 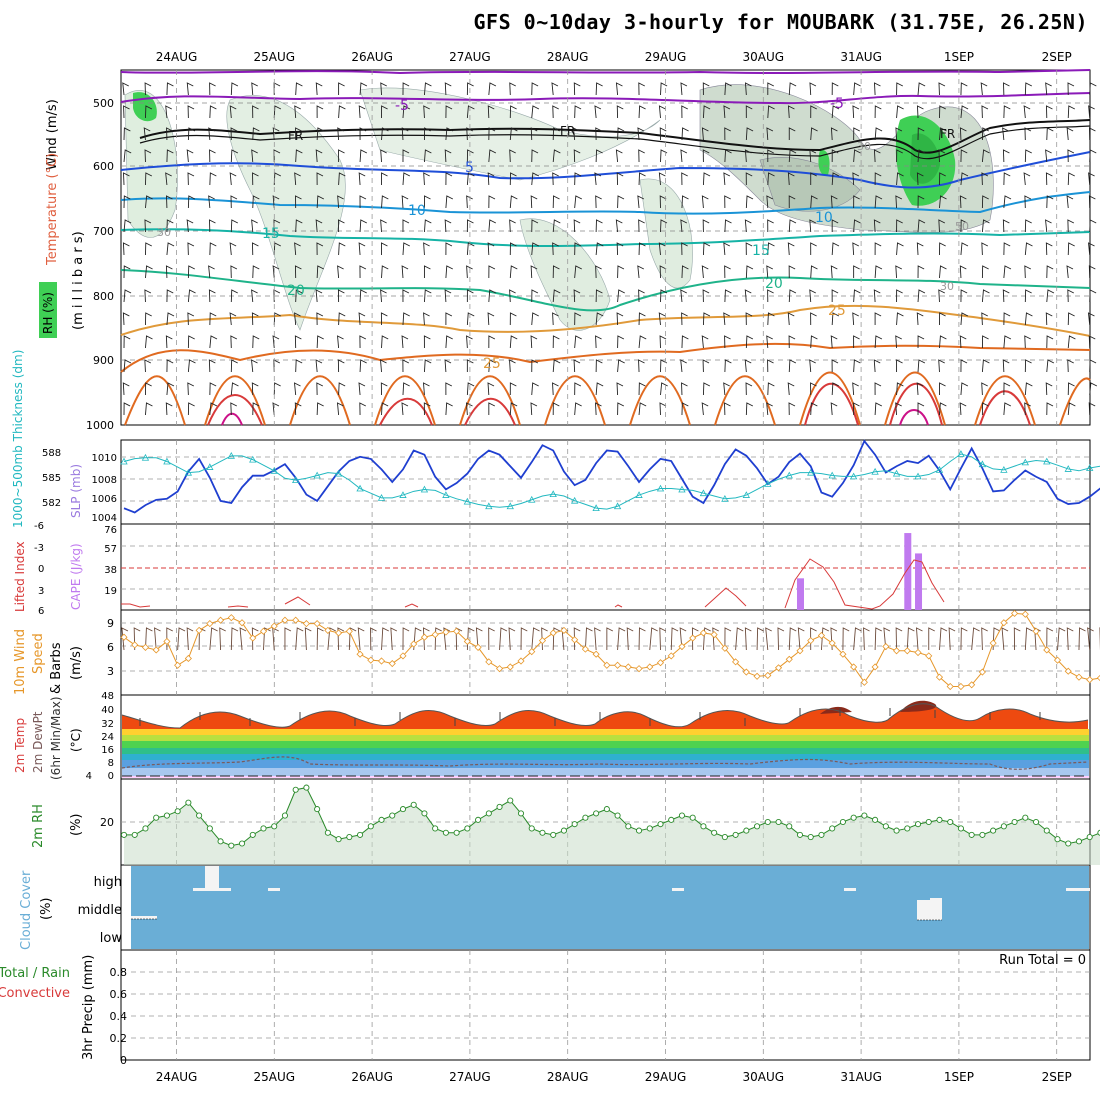 What do you see at coordinates (104, 499) in the screenshot?
I see `slp-tick-1006: 1006` at bounding box center [104, 499].